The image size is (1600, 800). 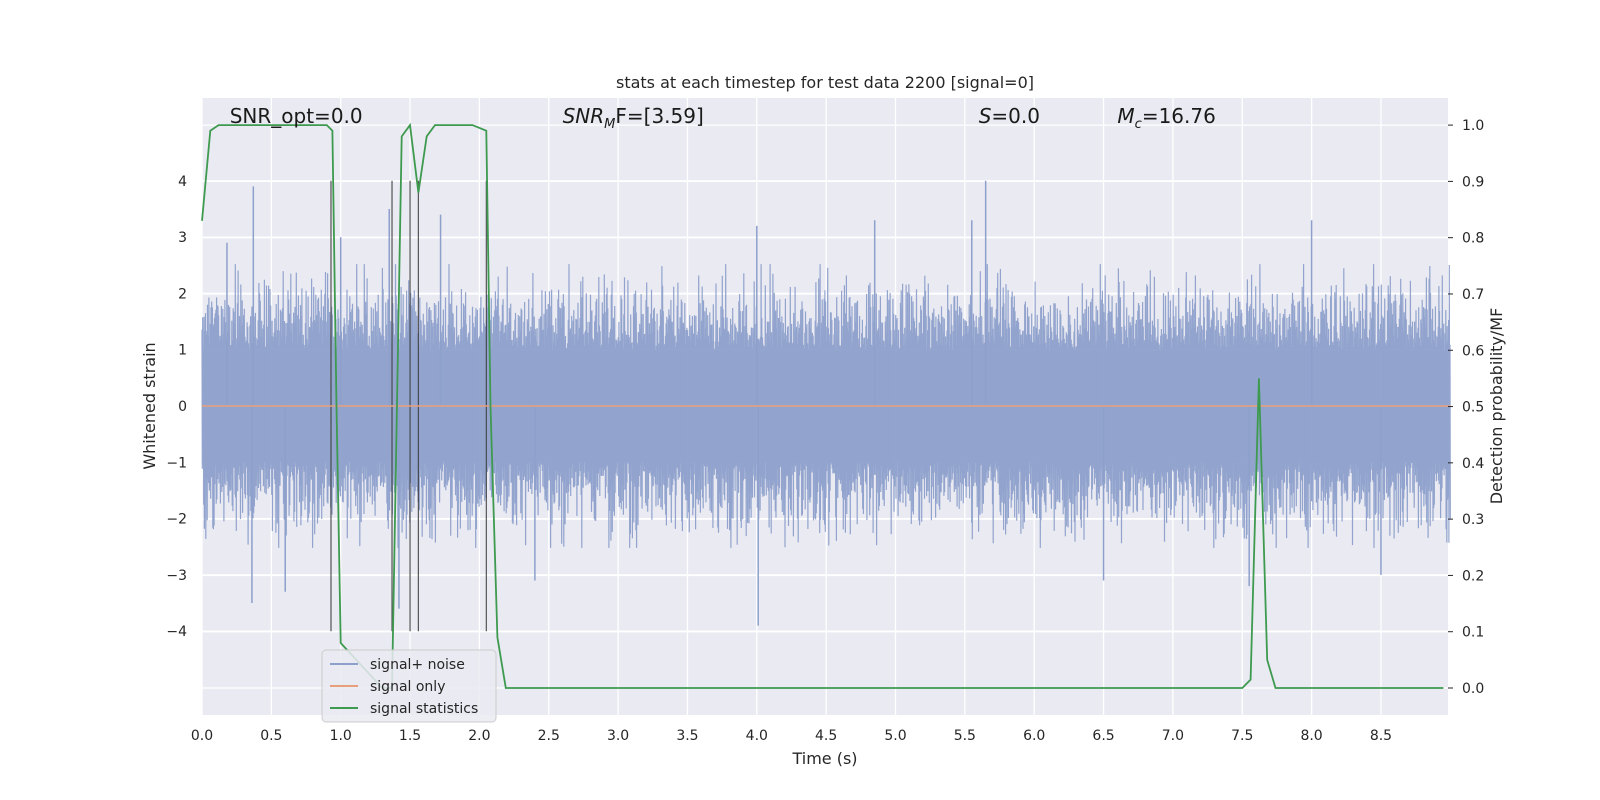 What do you see at coordinates (341, 736) in the screenshot?
I see `x-tick-label: 1.0` at bounding box center [341, 736].